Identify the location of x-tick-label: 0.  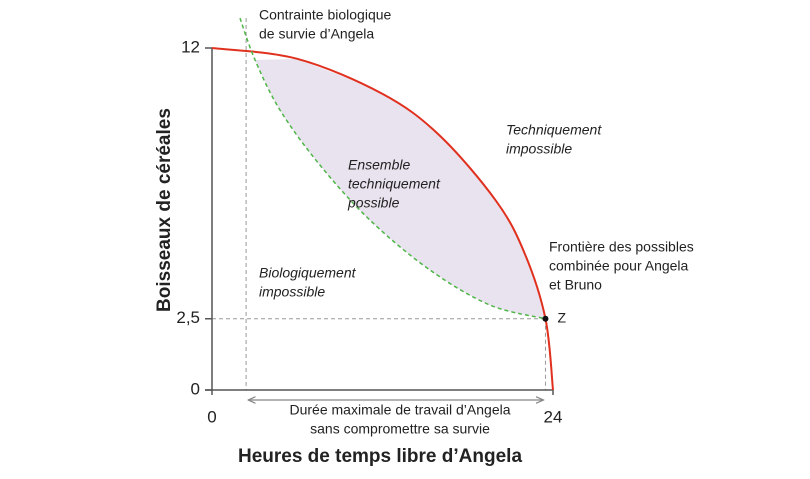
(211, 416).